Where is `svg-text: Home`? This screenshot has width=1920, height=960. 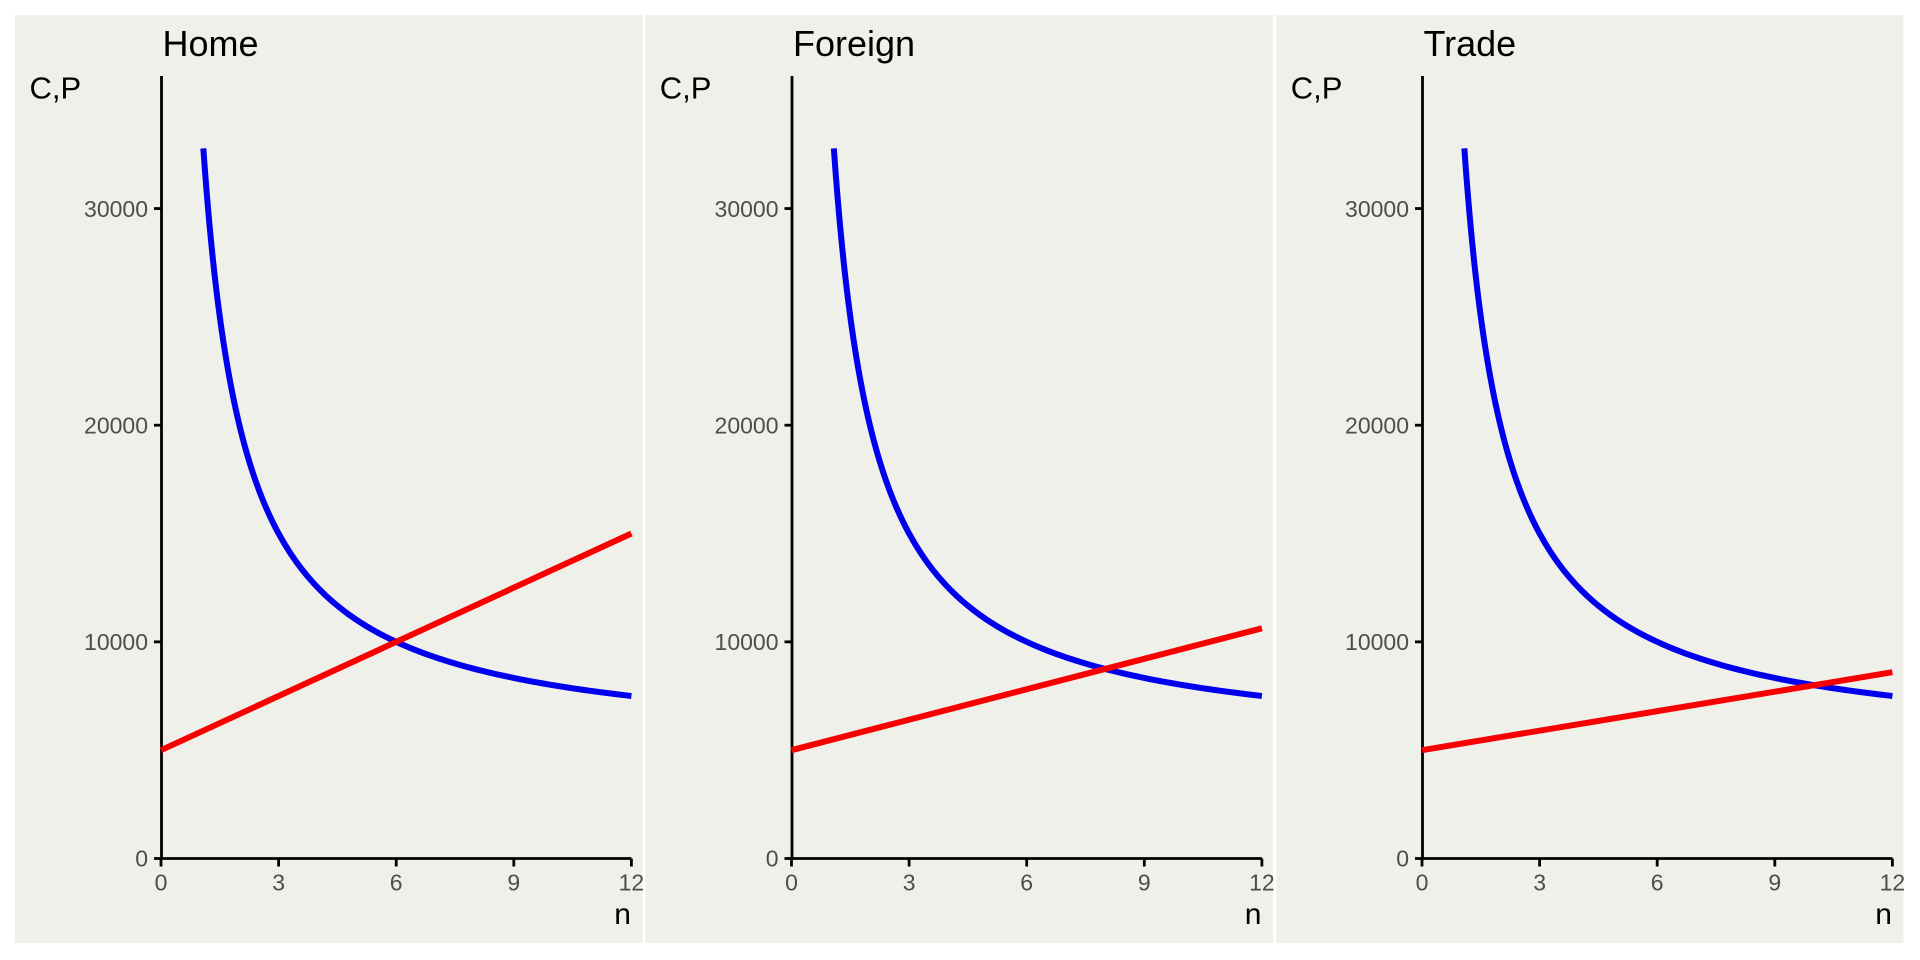
svg-text: Home is located at coordinates (211, 43).